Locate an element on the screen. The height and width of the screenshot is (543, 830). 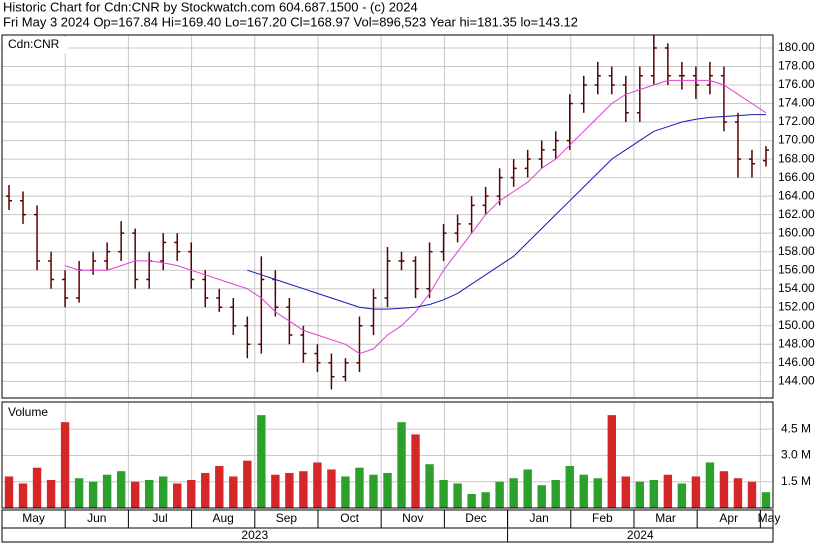
y-tick-label: 156.00 is located at coordinates (796, 269).